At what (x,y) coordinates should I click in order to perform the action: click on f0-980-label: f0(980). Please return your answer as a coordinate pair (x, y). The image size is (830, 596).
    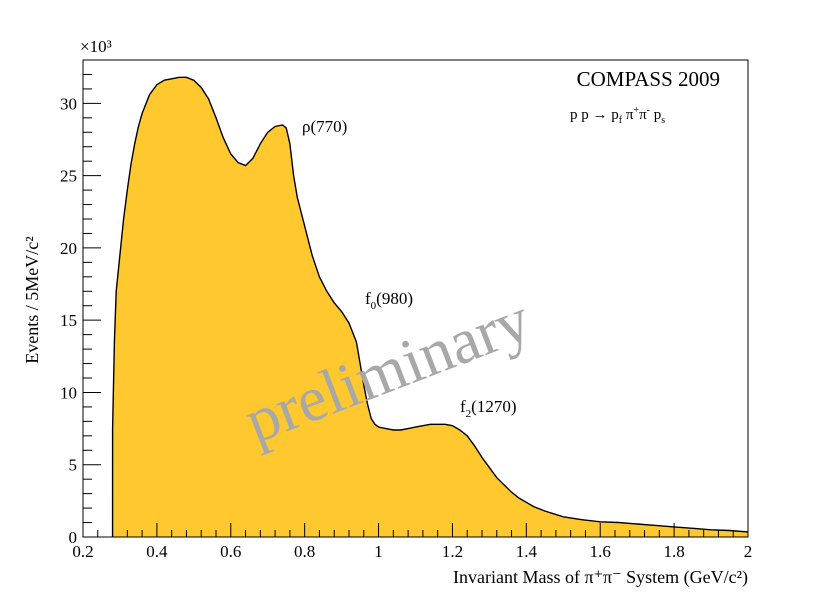
    Looking at the image, I should click on (389, 300).